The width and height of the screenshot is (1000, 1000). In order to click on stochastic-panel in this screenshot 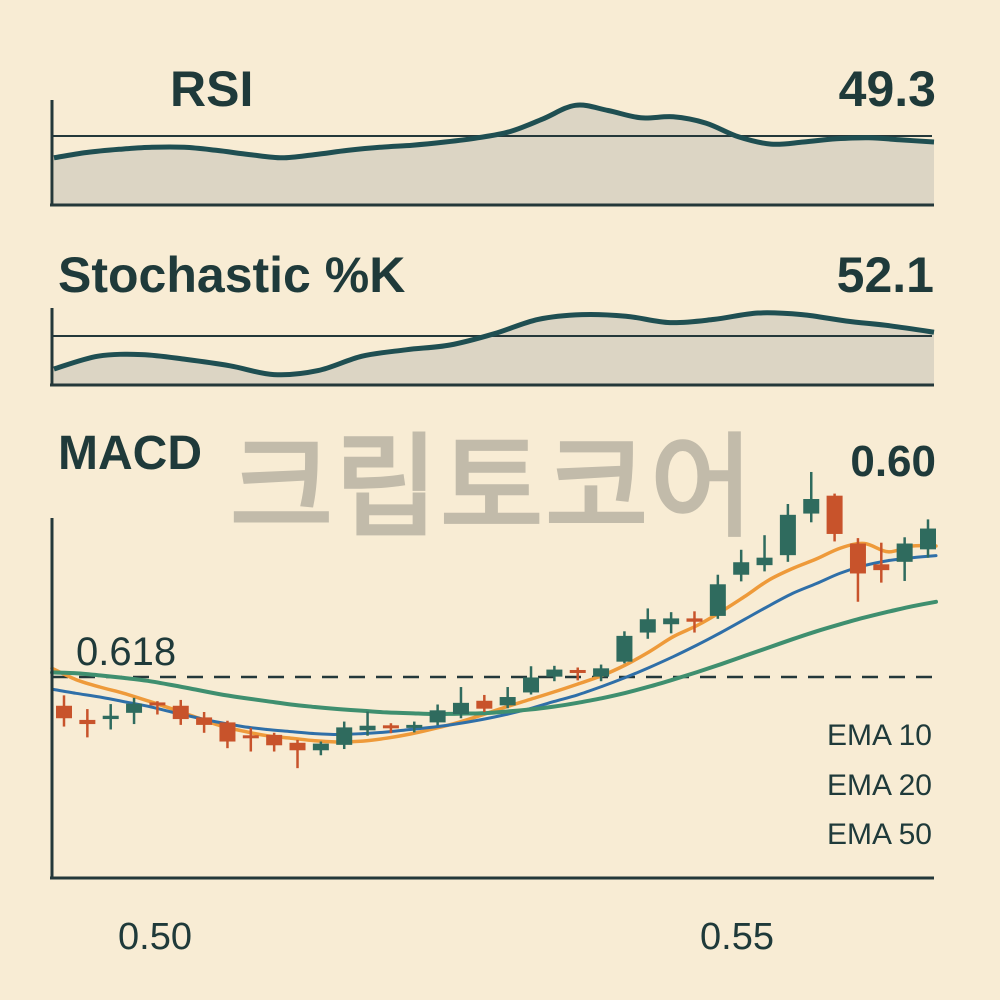, I will do `click(492, 347)`.